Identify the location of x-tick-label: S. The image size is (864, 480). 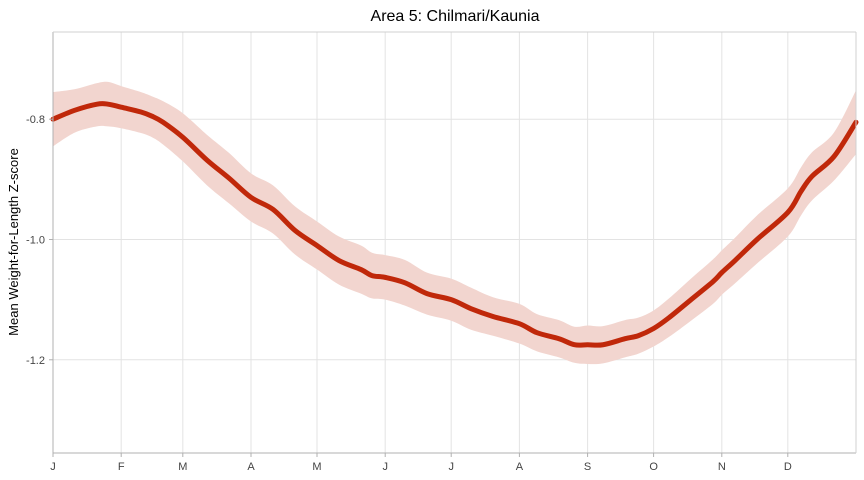
(587, 467).